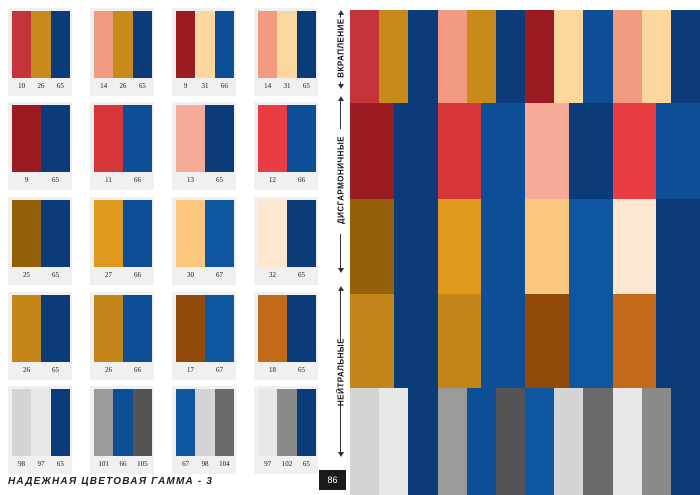 Image resolution: width=700 pixels, height=495 pixels. I want to click on swatch-codes: 67 98 104, so click(205, 464).